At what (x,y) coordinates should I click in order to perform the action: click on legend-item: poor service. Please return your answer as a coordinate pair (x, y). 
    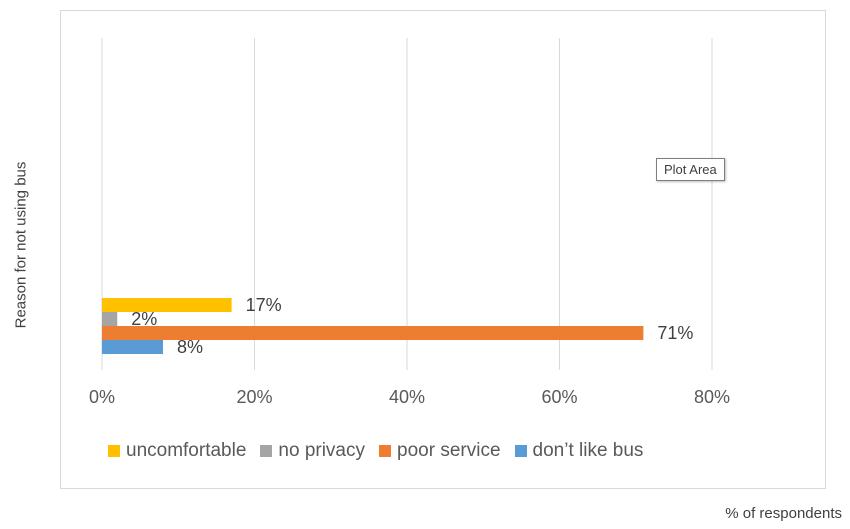
    Looking at the image, I should click on (440, 451).